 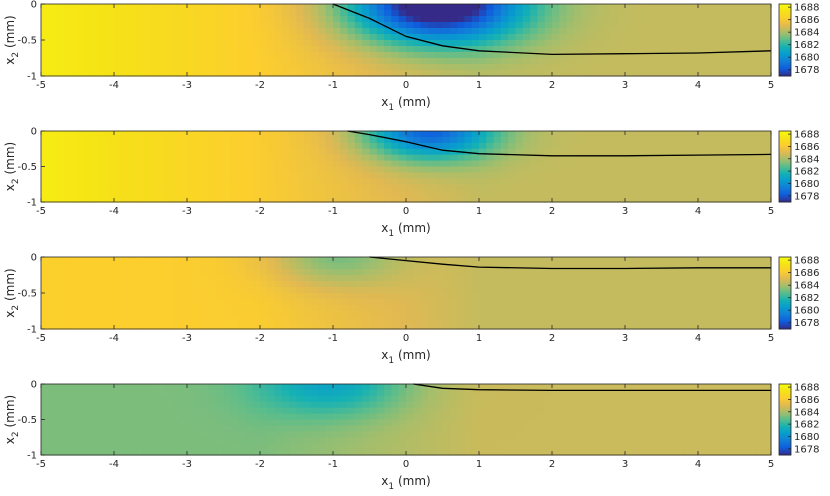 I want to click on x-tick-label: -1, so click(x=333, y=211).